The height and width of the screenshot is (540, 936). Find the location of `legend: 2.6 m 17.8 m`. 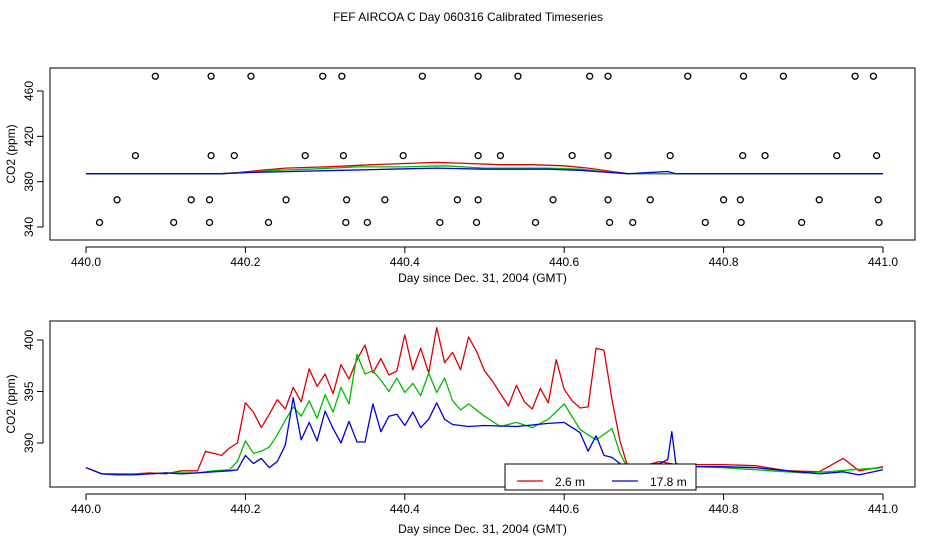

legend: 2.6 m 17.8 m is located at coordinates (600, 477).